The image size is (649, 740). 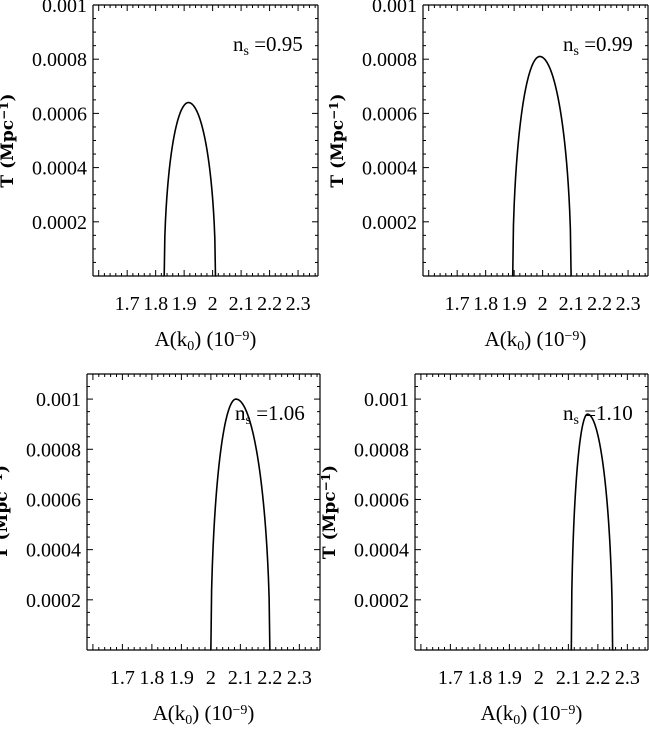 What do you see at coordinates (268, 45) in the screenshot?
I see `ns-annotation: ns =0.95` at bounding box center [268, 45].